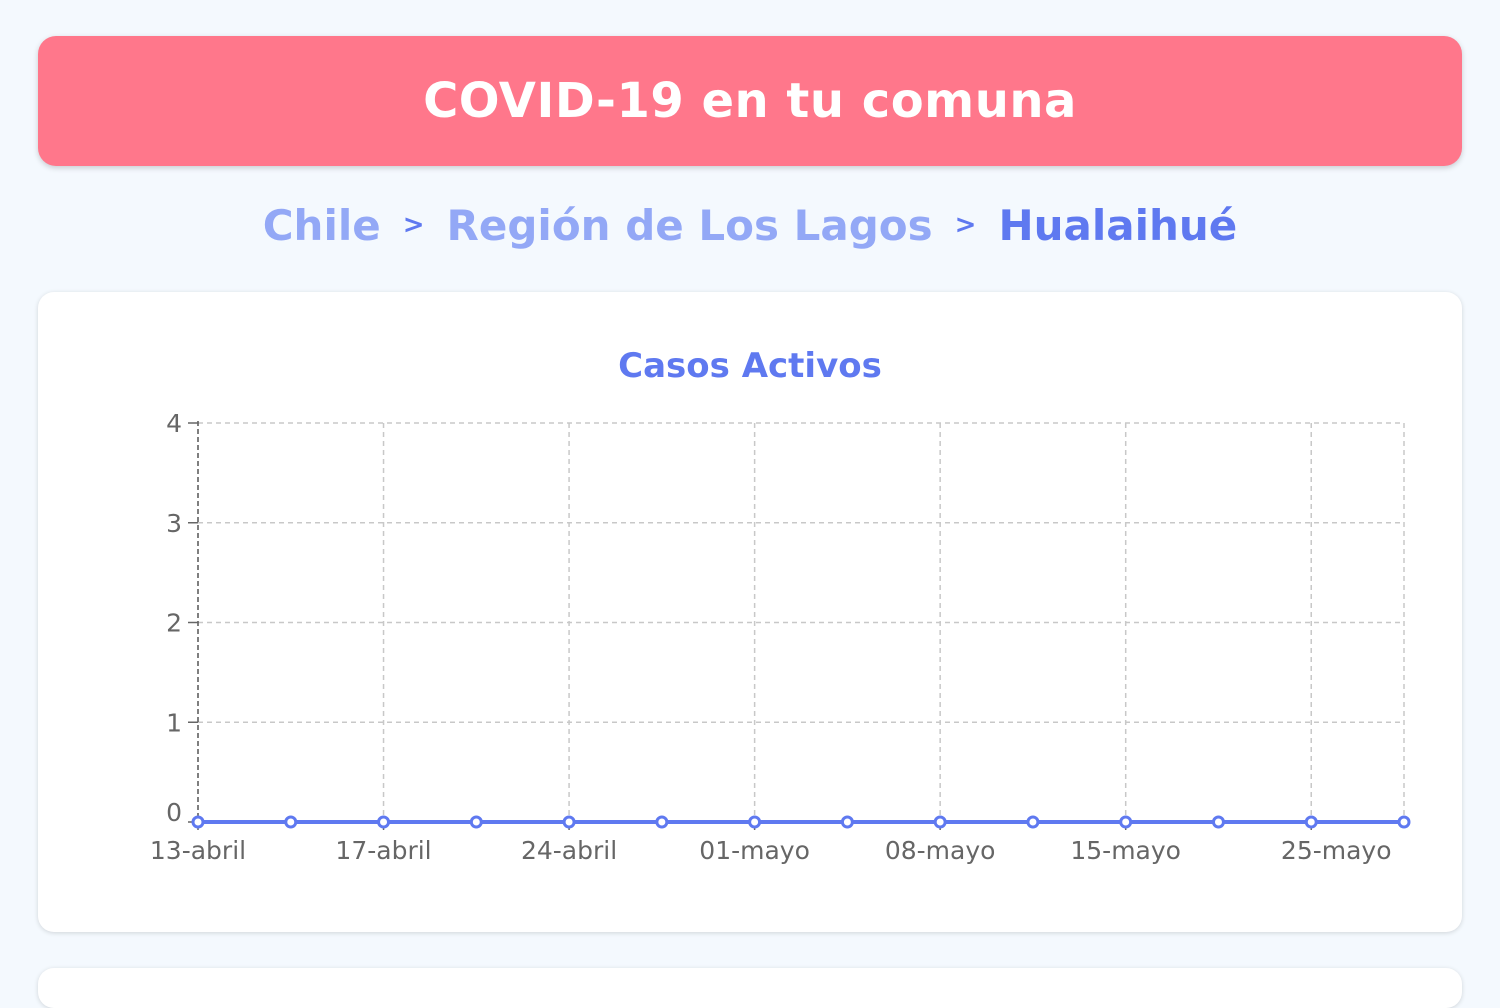 This screenshot has height=1008, width=1500. What do you see at coordinates (1125, 850) in the screenshot?
I see `x-tick-label: 15-mayo` at bounding box center [1125, 850].